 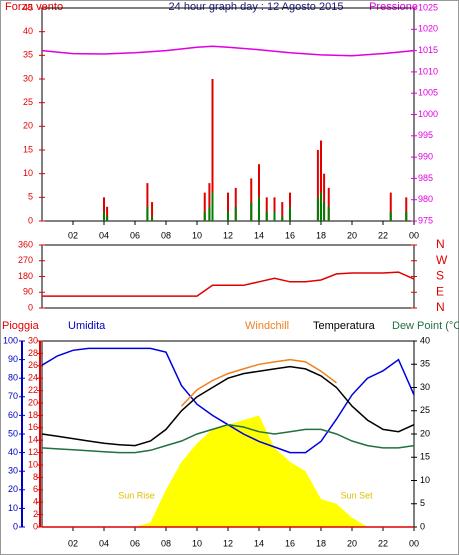 I want to click on y-tick-label: 270, so click(x=25, y=260).